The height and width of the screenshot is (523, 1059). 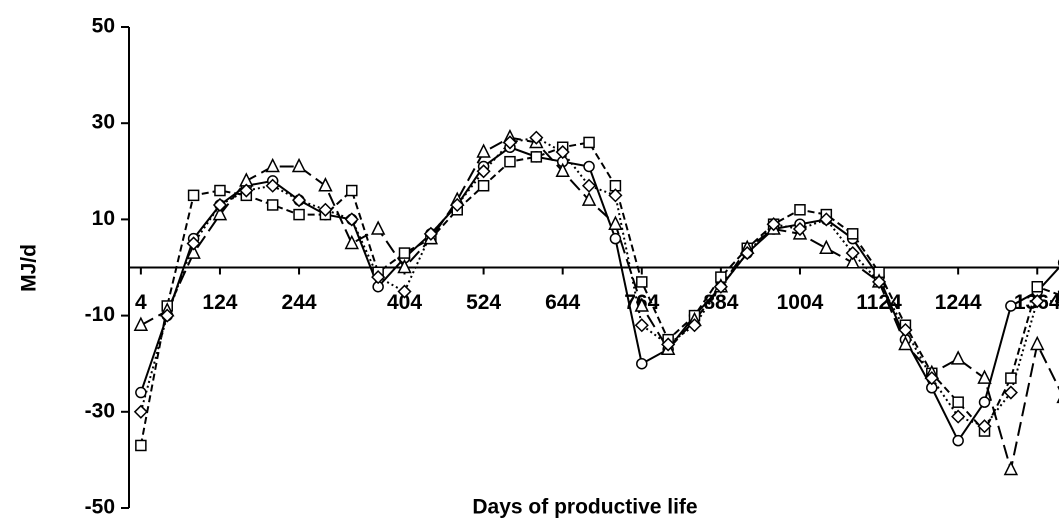 What do you see at coordinates (103, 218) in the screenshot?
I see `y-tick-label: 10` at bounding box center [103, 218].